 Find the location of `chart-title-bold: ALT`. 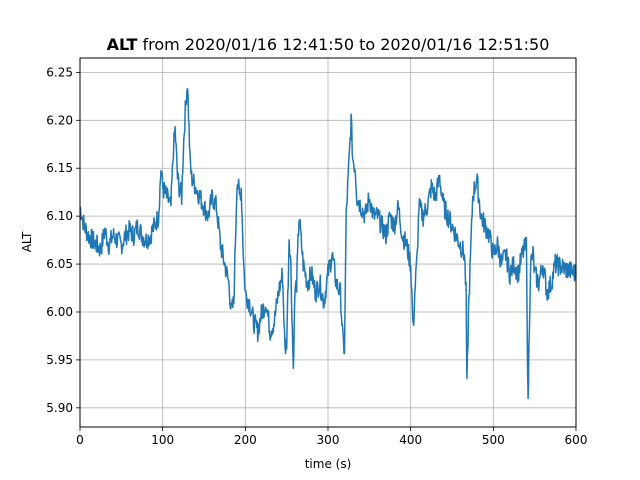

chart-title-bold: ALT is located at coordinates (122, 44).